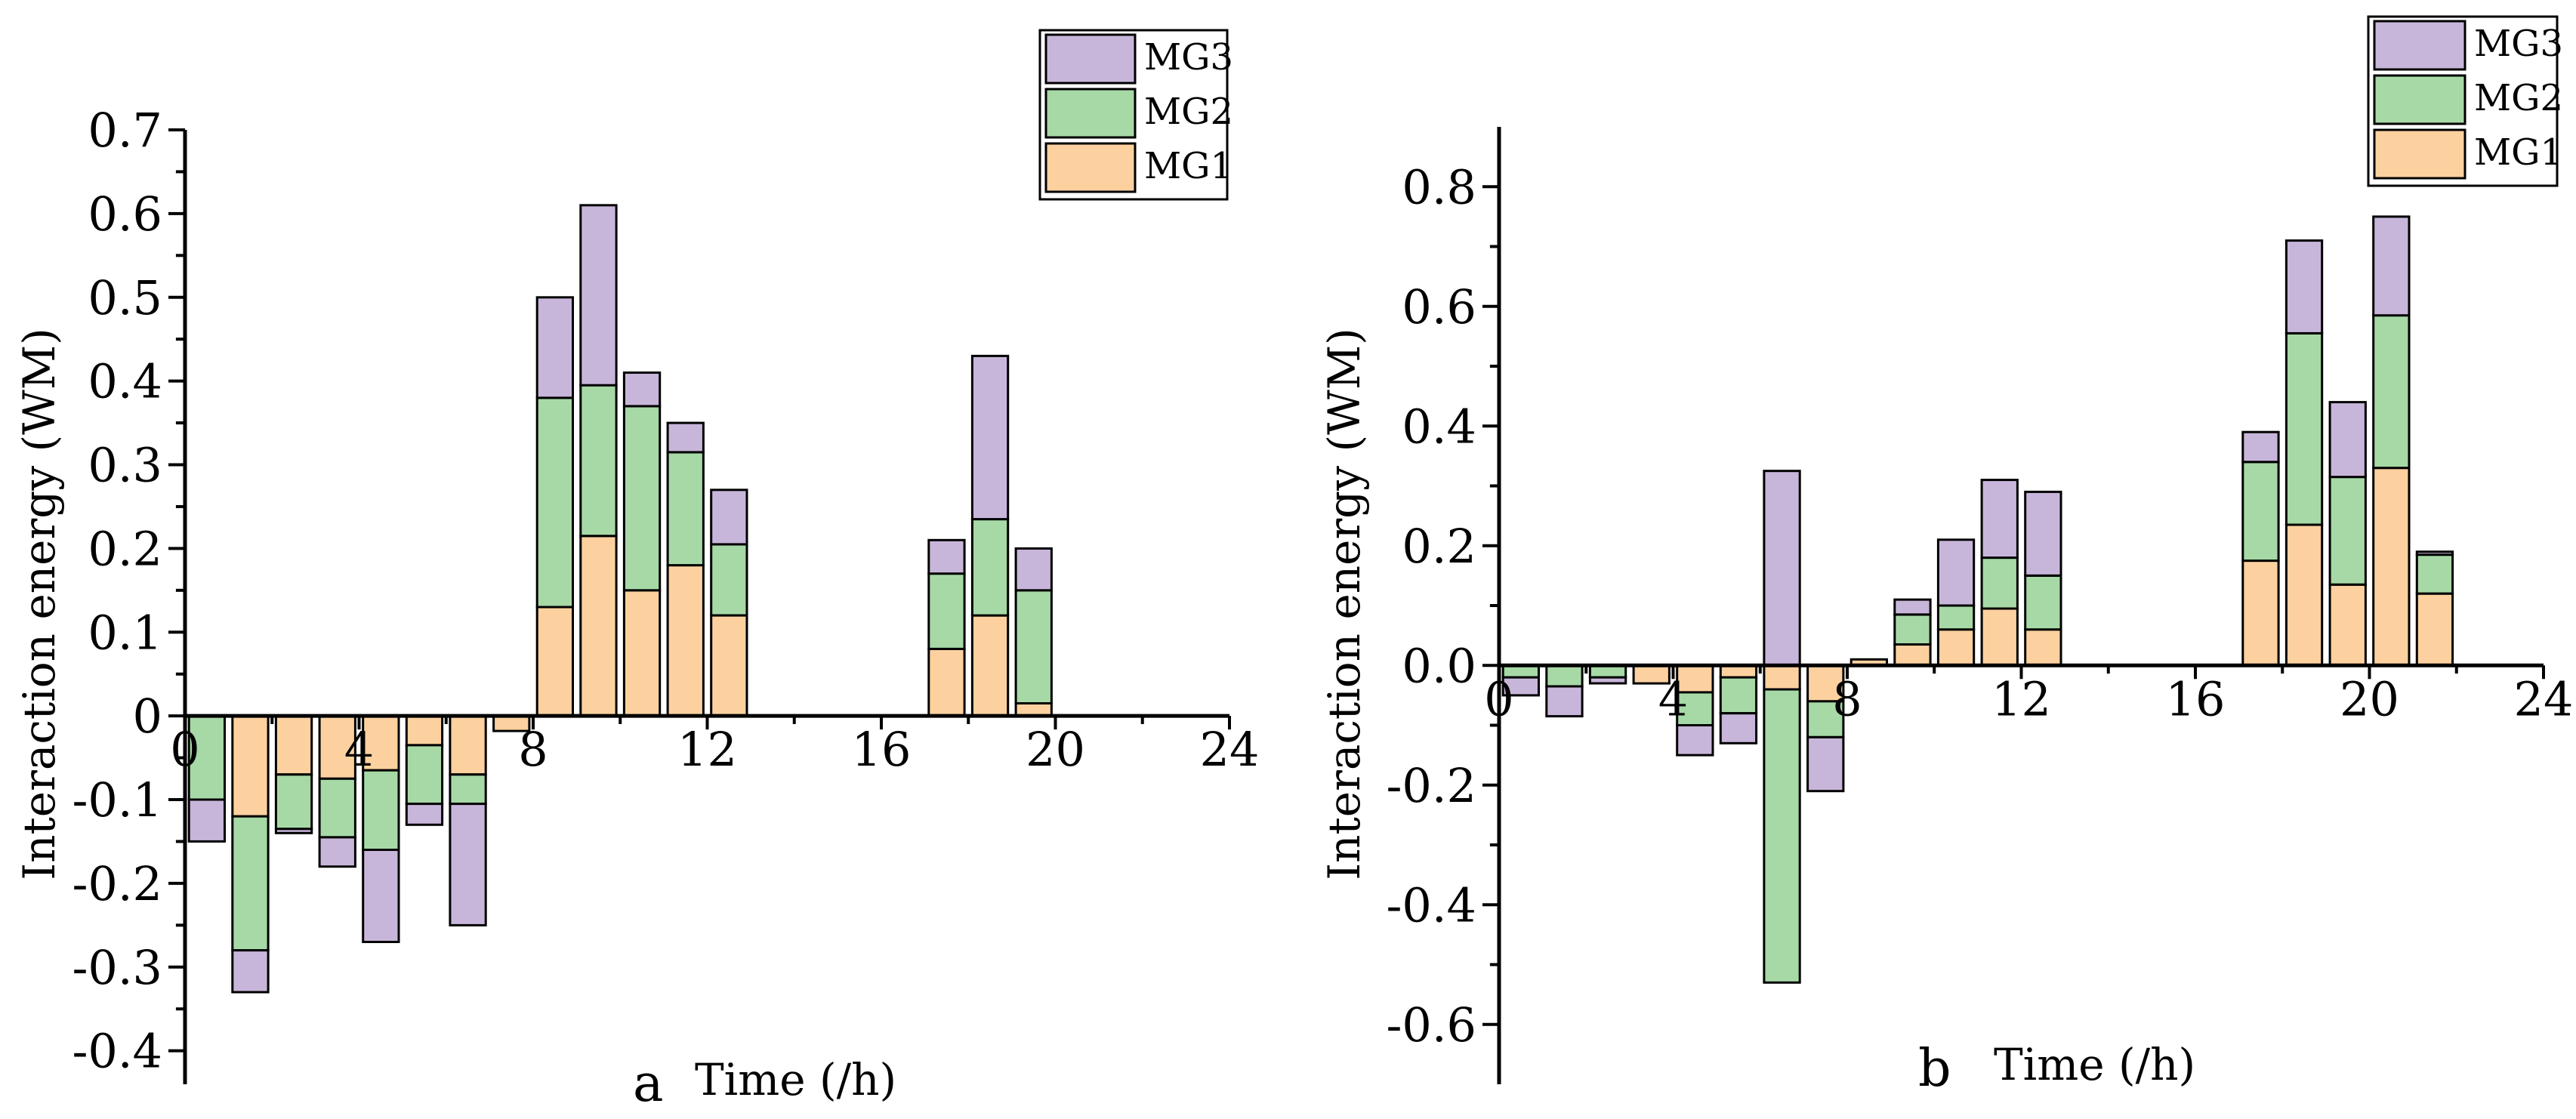  I want to click on panel-a-y-tick-label: -0.3, so click(117, 967).